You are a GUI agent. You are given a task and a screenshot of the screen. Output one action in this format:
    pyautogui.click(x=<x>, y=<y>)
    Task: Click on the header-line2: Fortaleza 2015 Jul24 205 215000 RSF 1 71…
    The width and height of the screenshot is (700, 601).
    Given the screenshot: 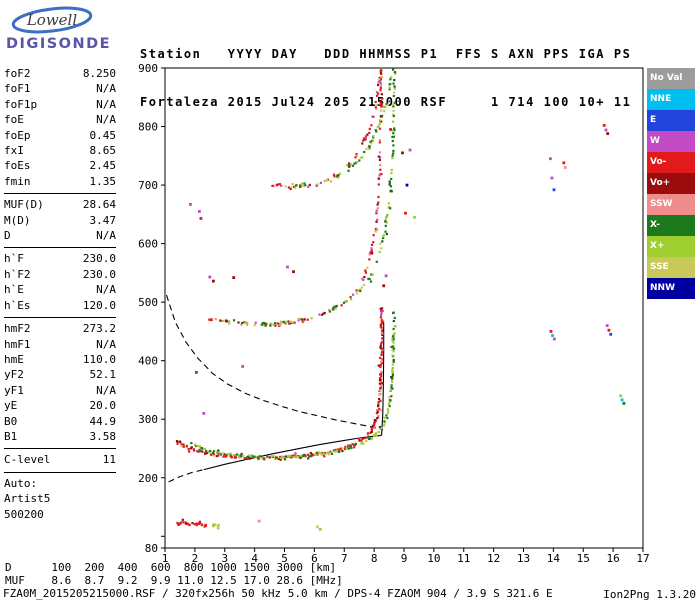 What is the action you would take?
    pyautogui.click(x=386, y=102)
    